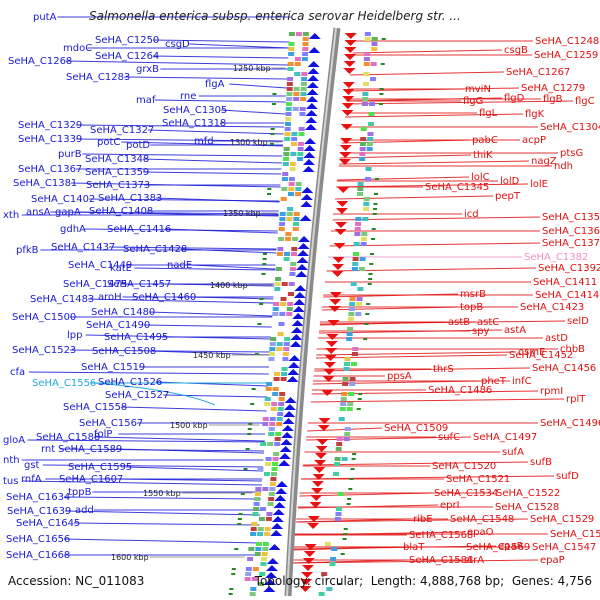  I want to click on topology-label: Topology:, so click(282, 581).